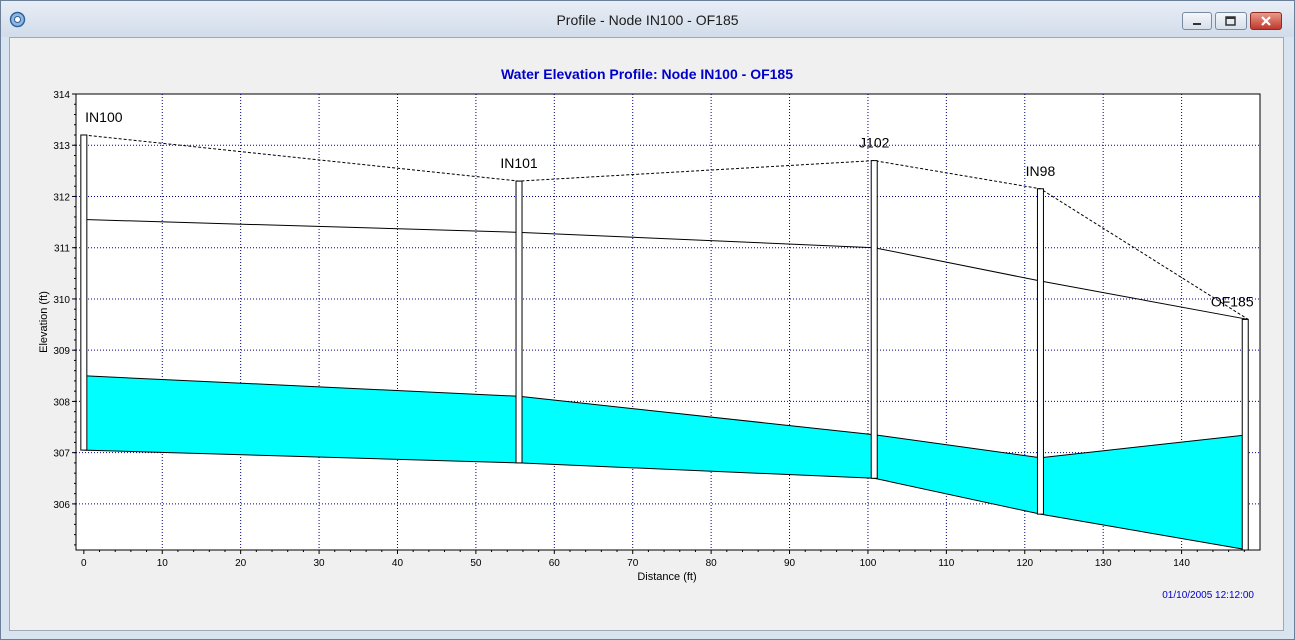  What do you see at coordinates (476, 563) in the screenshot?
I see `x-tick-label: 50` at bounding box center [476, 563].